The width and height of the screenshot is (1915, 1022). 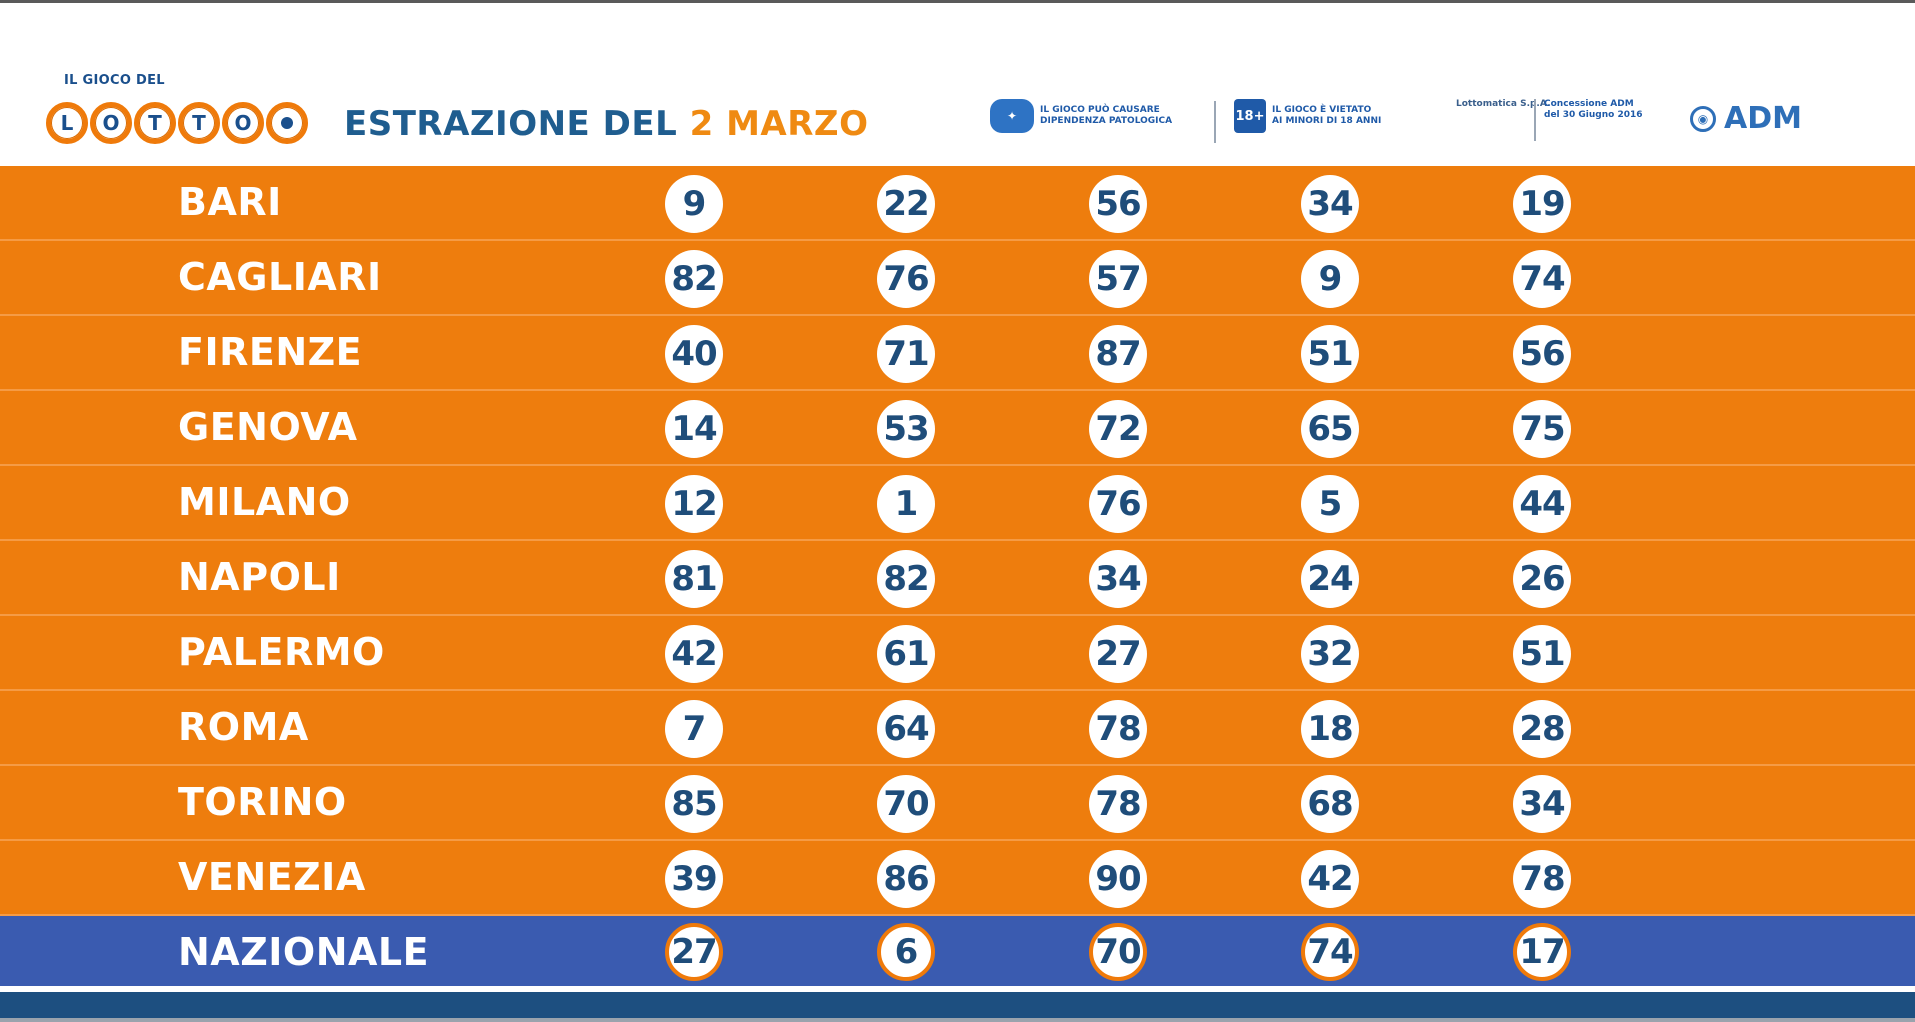 What do you see at coordinates (1118, 279) in the screenshot?
I see `number-ball: 57` at bounding box center [1118, 279].